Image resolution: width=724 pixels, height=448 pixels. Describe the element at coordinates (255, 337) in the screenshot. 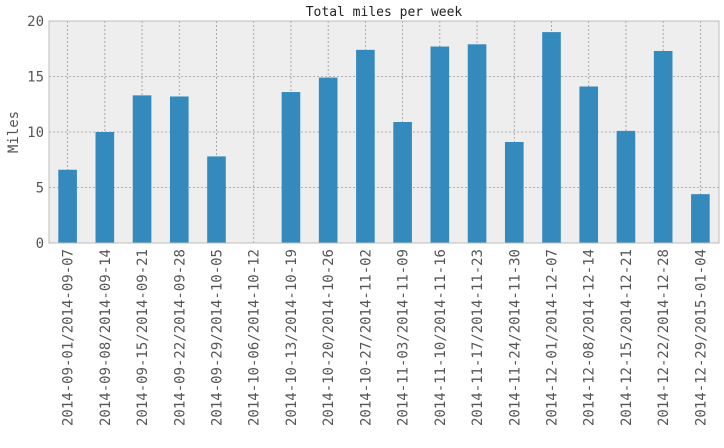

I see `x-tick-label: 2014-10-06/2014-10-12` at that location.